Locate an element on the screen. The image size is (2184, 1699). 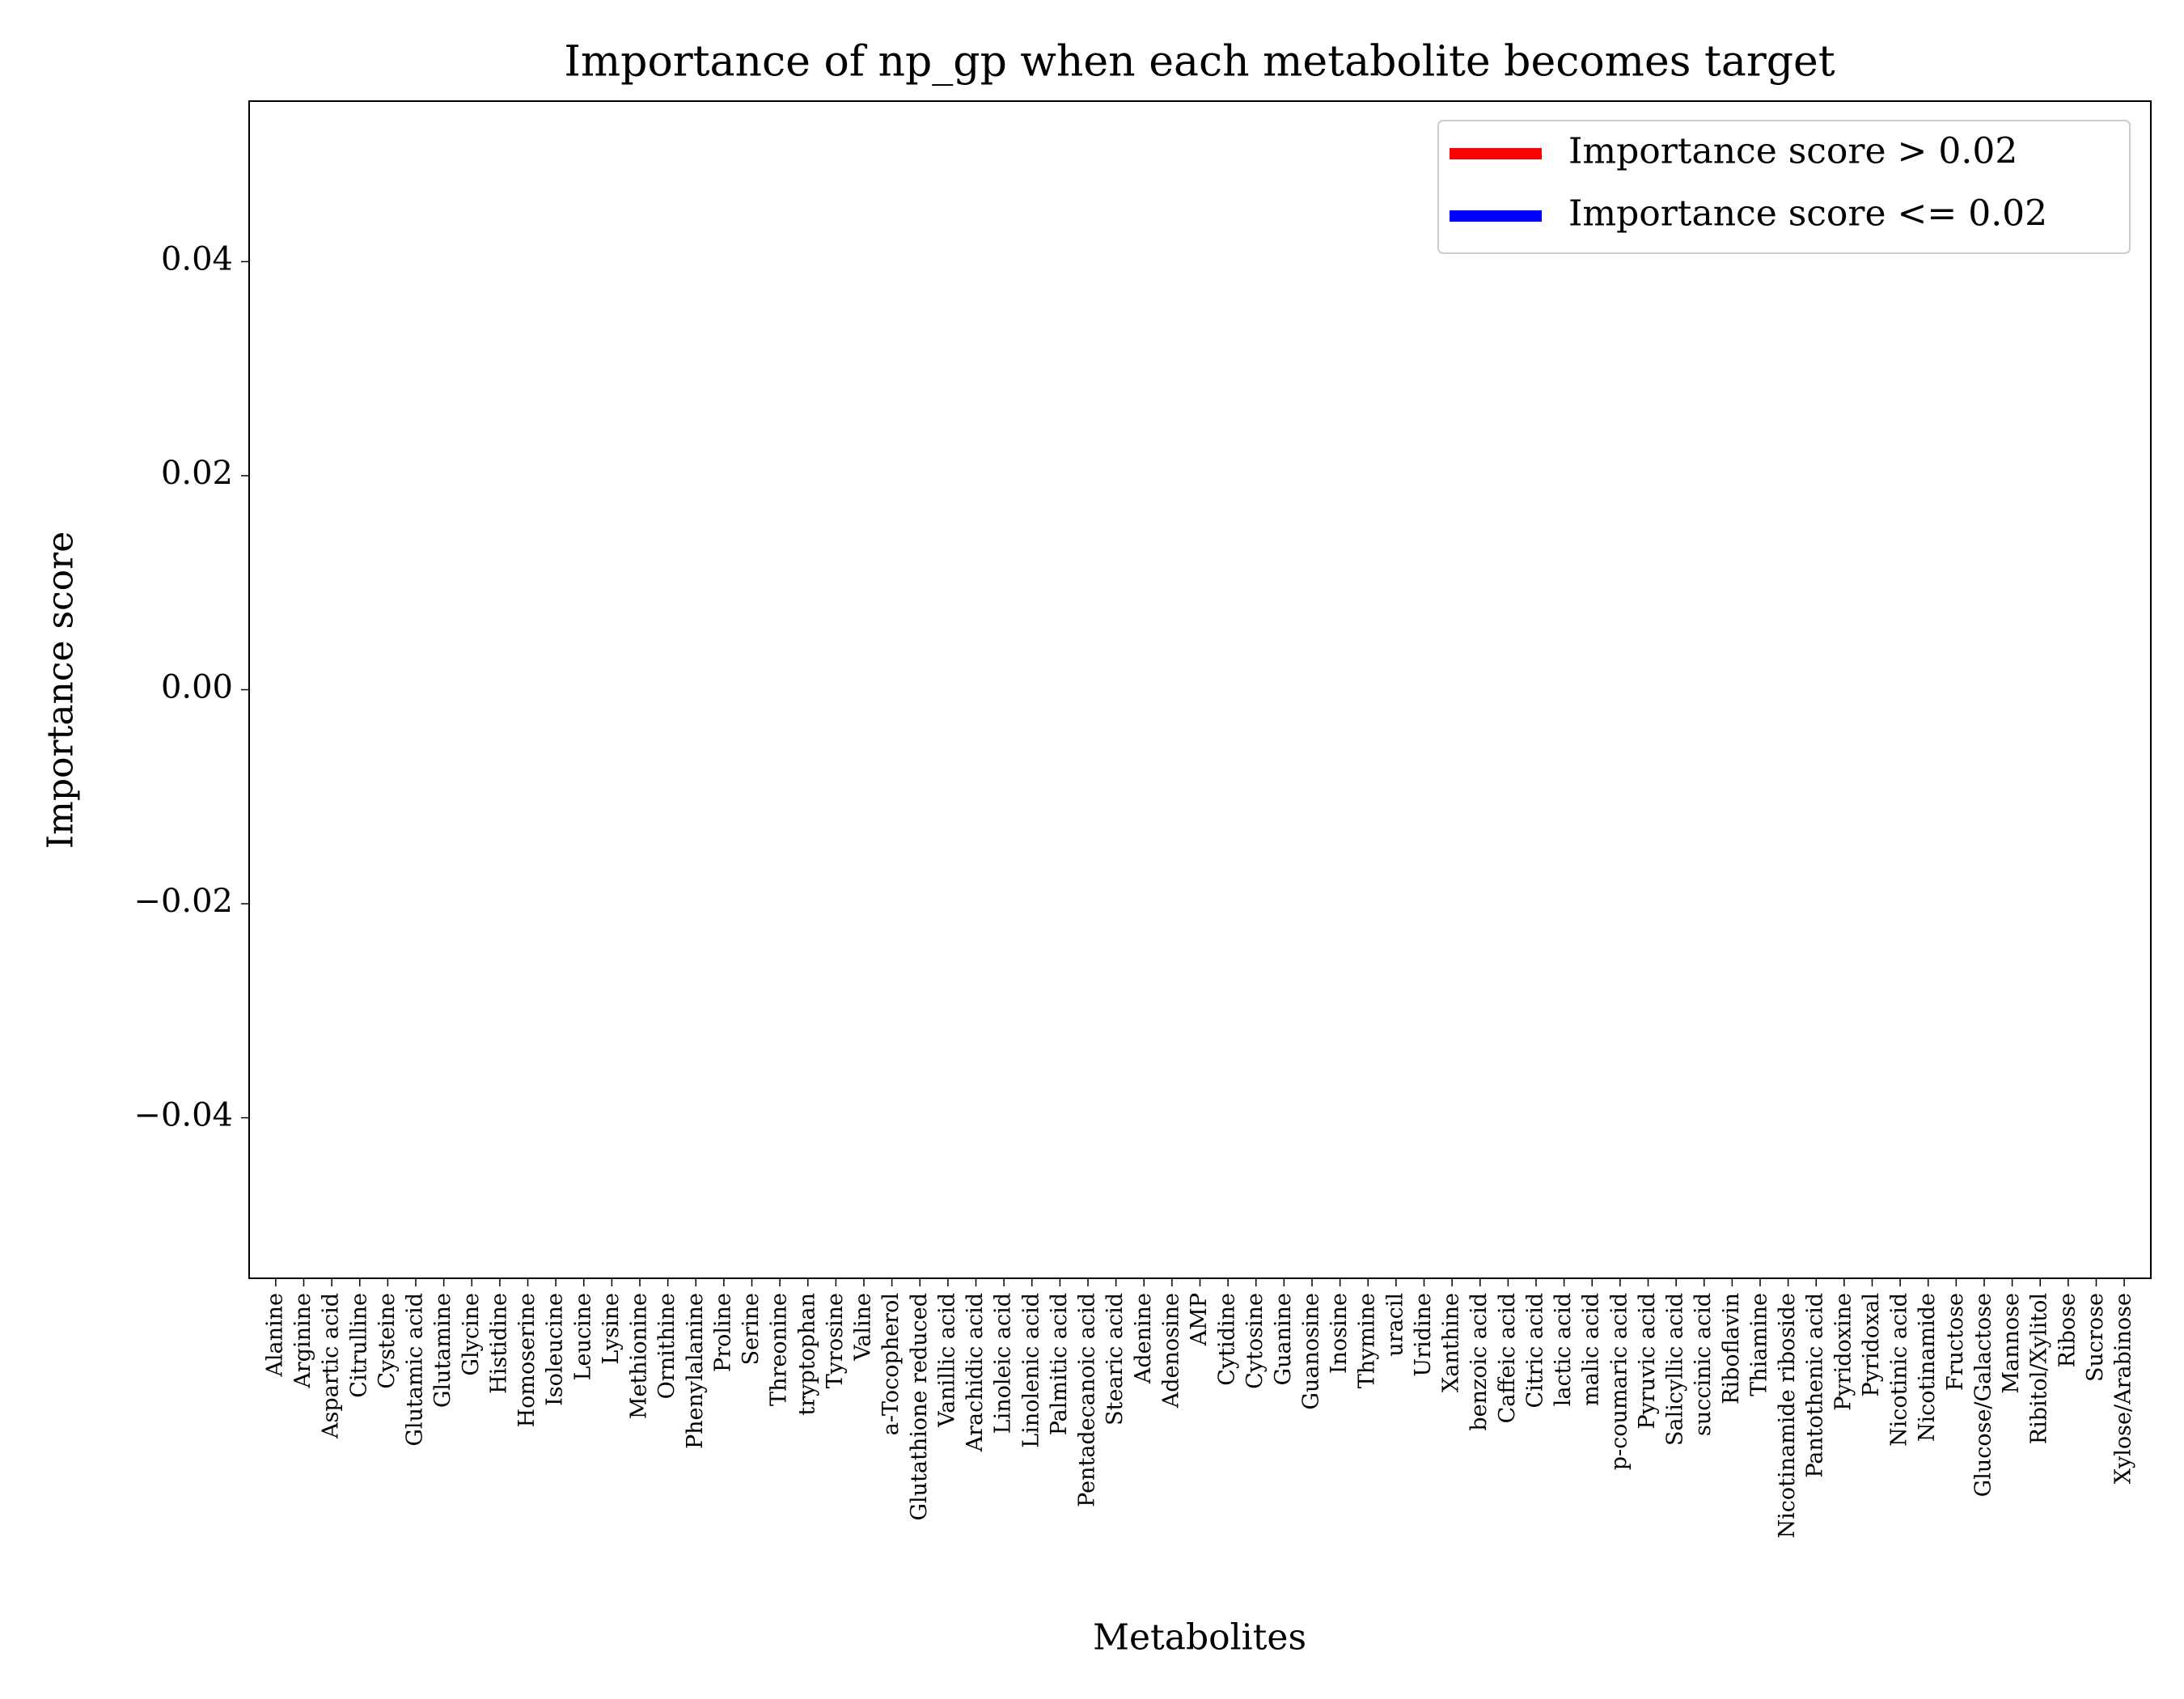
x-tick-label: Linolenic acid is located at coordinates (1030, 1370).